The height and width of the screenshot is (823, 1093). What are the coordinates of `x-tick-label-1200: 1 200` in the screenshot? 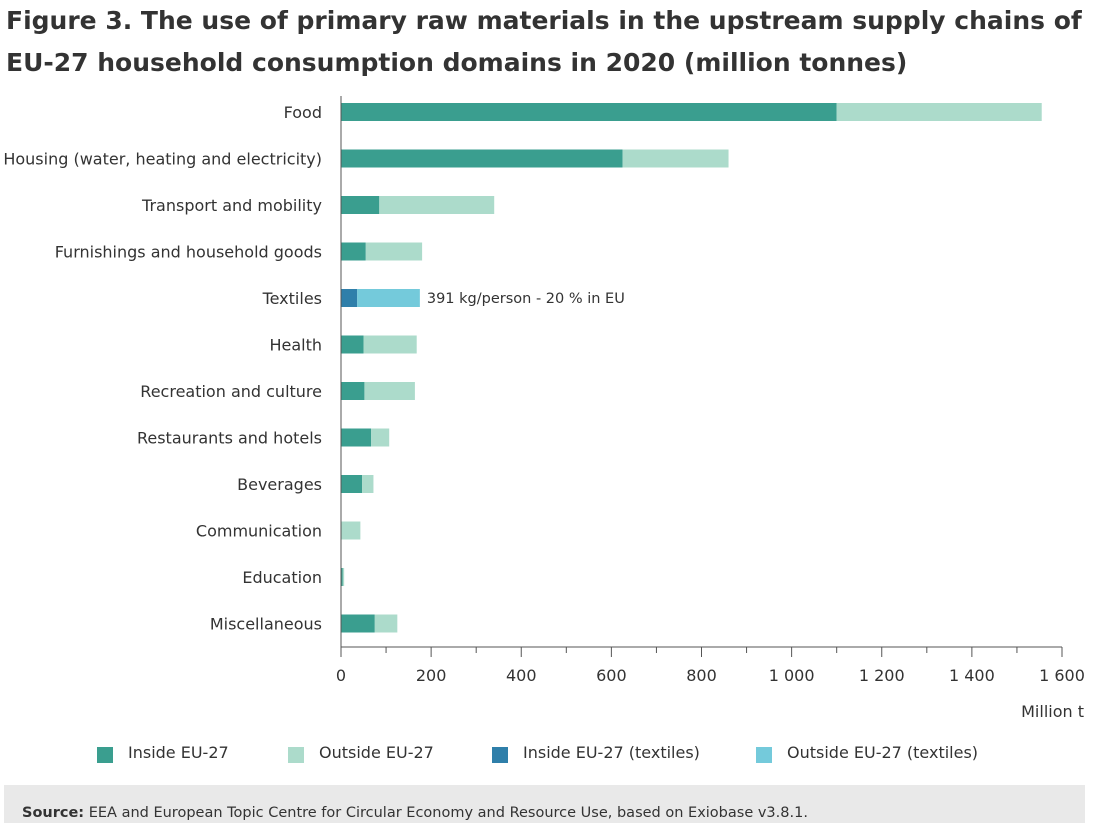 It's located at (882, 675).